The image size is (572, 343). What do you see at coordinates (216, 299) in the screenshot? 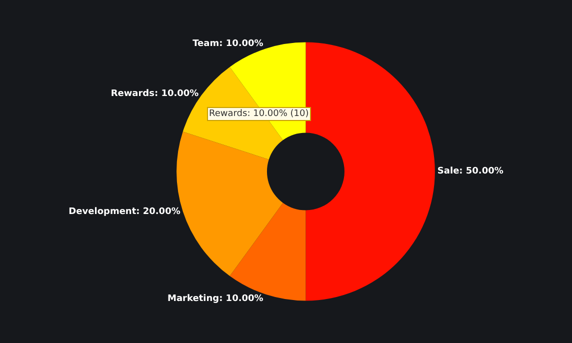
I see `slice-label: Marketing: 10.00%` at bounding box center [216, 299].